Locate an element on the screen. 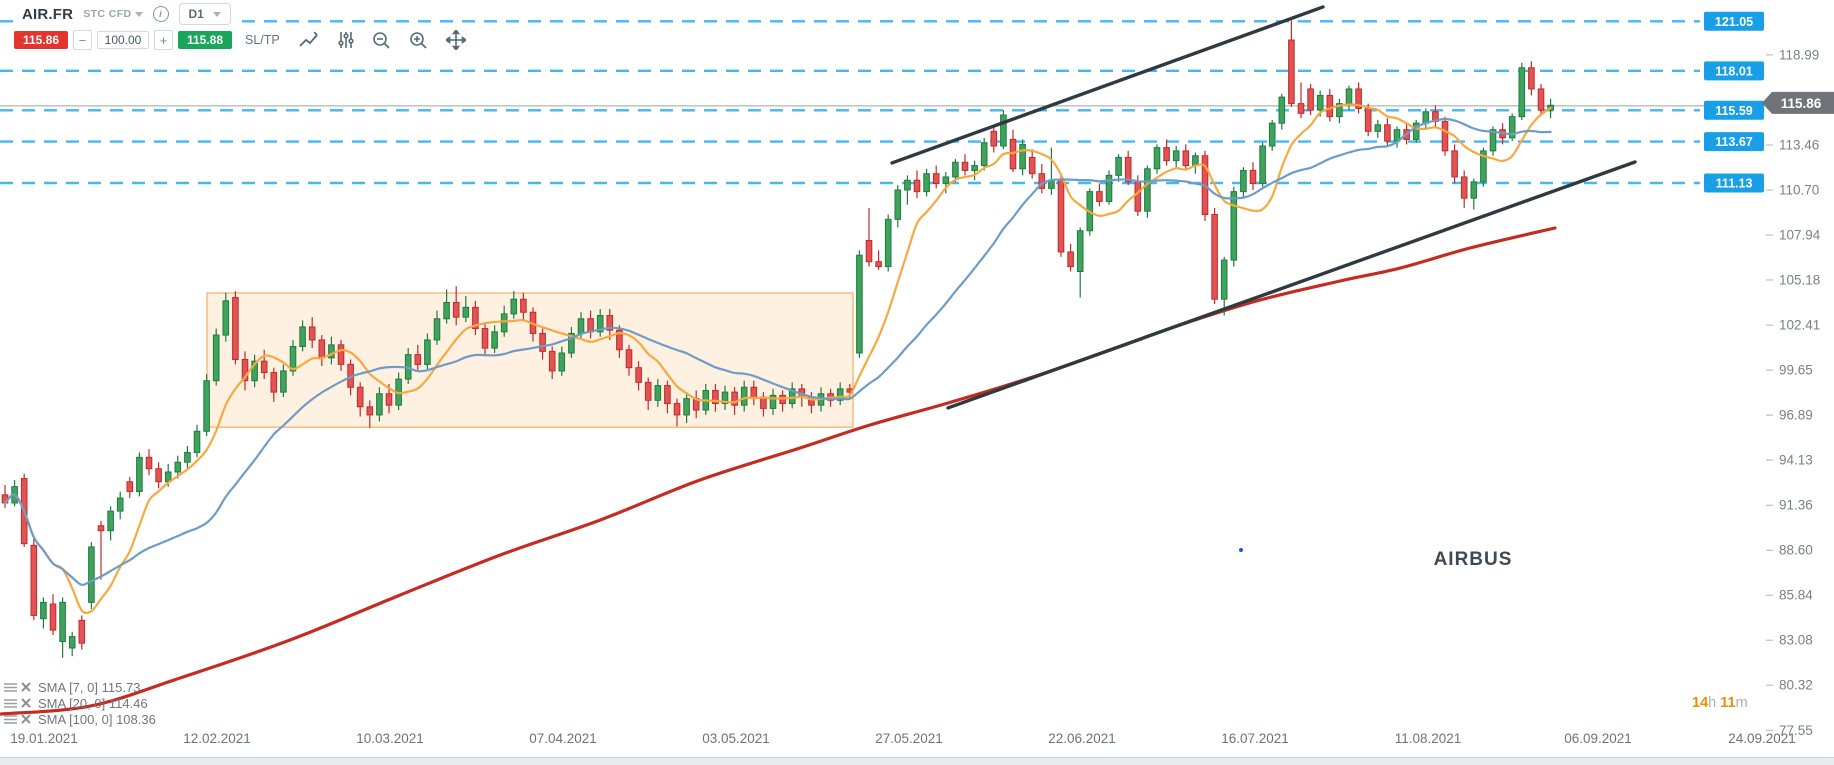  y-axis-label: 83.08 is located at coordinates (1796, 640).